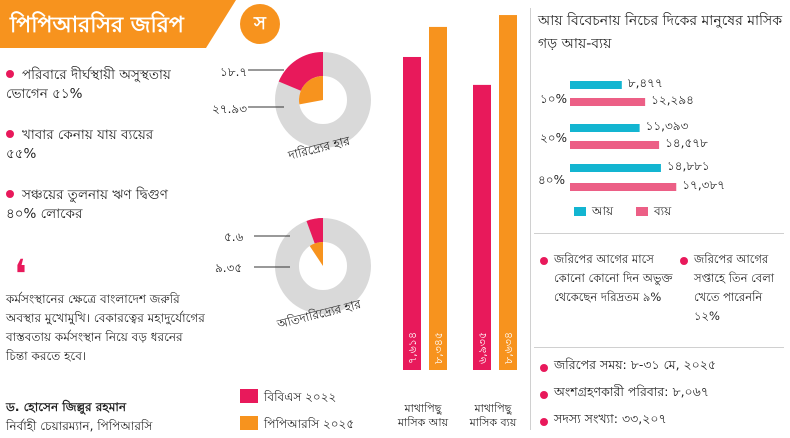 The width and height of the screenshot is (790, 438). I want to click on survey-period: জরিপের সময়: ৮-৩১ মে, ২০২৫, so click(635, 364).